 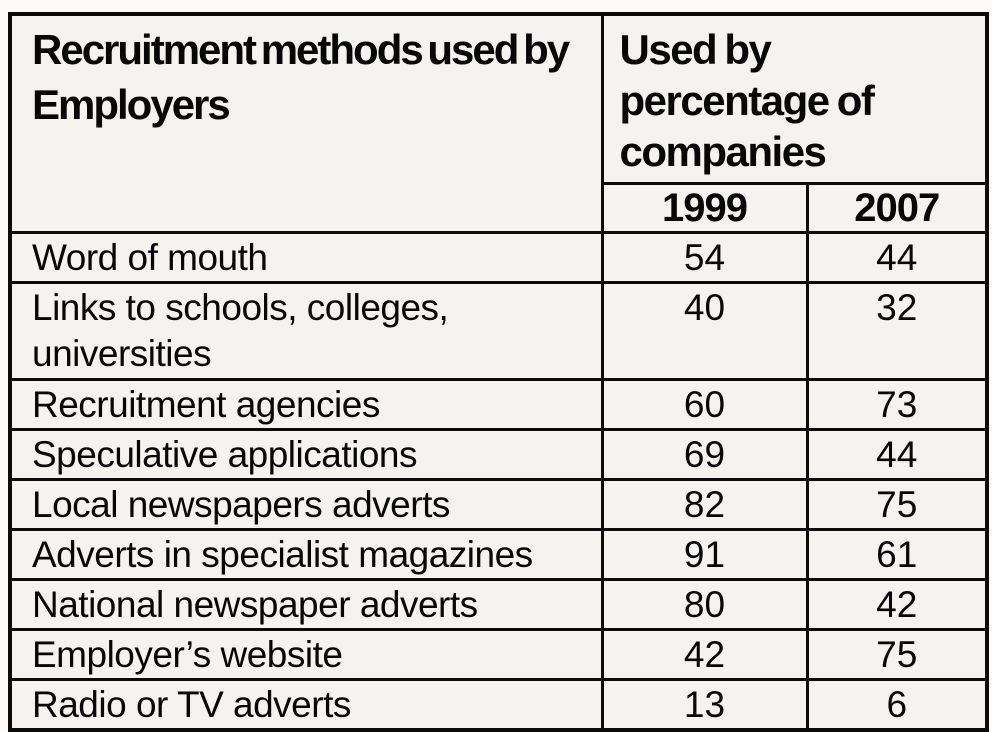 I want to click on value-1999: 91, so click(x=704, y=554).